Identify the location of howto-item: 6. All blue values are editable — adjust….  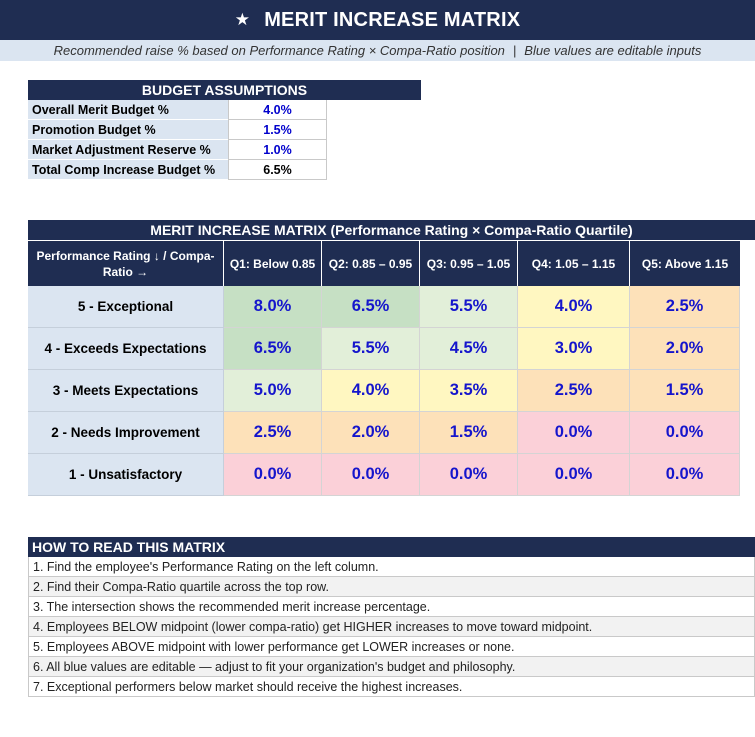
(391, 667).